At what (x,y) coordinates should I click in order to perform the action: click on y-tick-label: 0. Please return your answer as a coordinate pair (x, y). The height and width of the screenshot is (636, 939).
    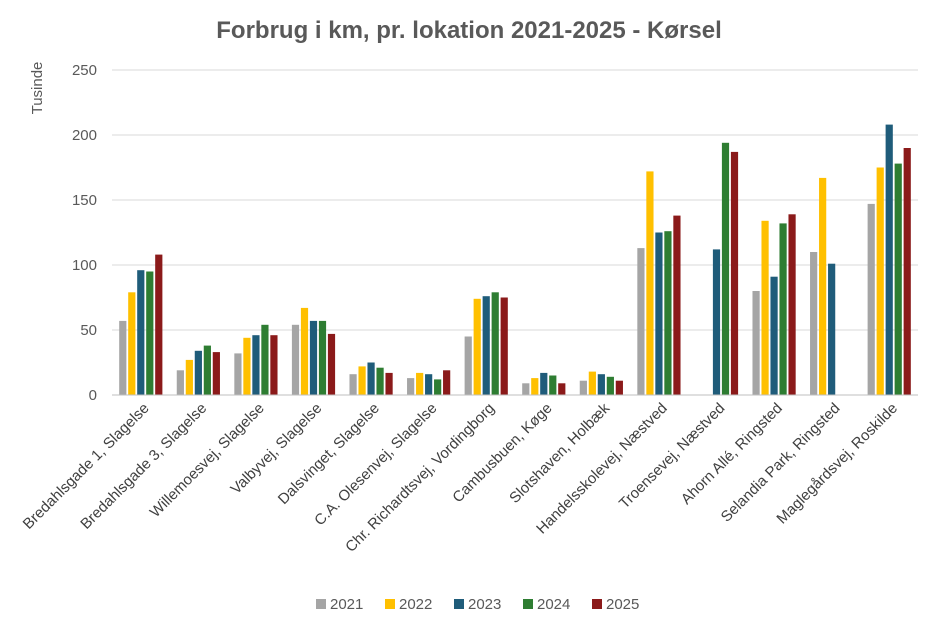
    Looking at the image, I should click on (93, 395).